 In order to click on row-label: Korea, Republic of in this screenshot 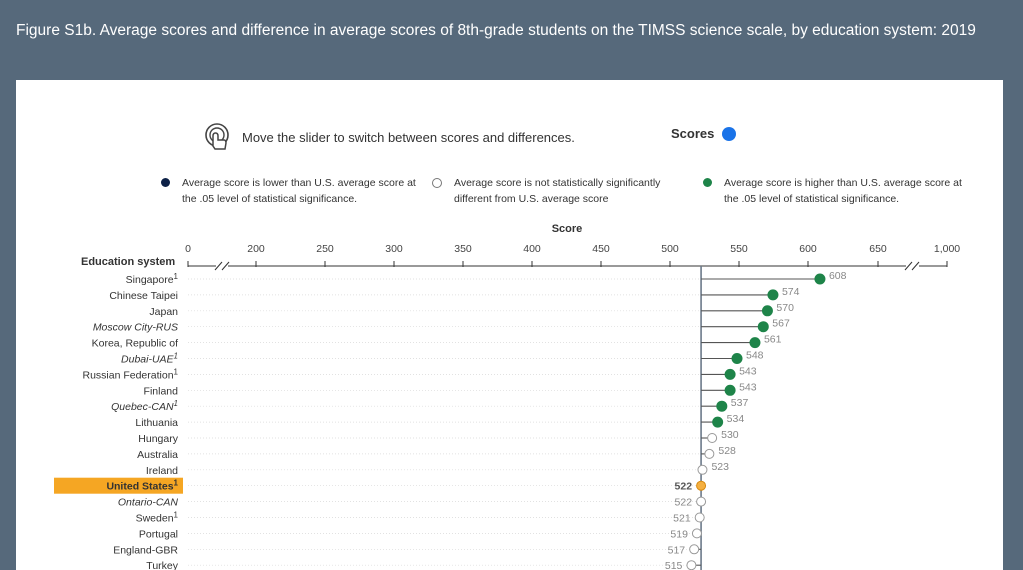, I will do `click(135, 344)`.